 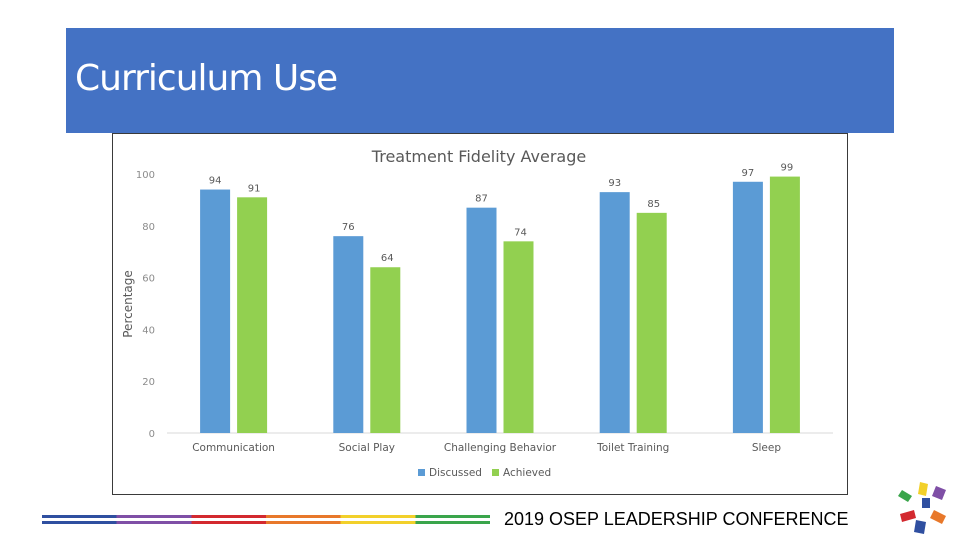 What do you see at coordinates (233, 448) in the screenshot?
I see `x-tick-label: Communication` at bounding box center [233, 448].